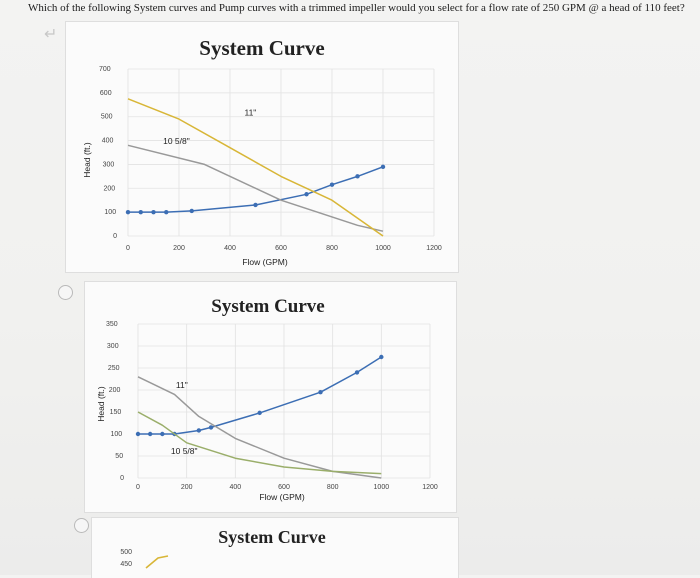 The width and height of the screenshot is (700, 578). I want to click on y-tick-label: 450, so click(126, 564).